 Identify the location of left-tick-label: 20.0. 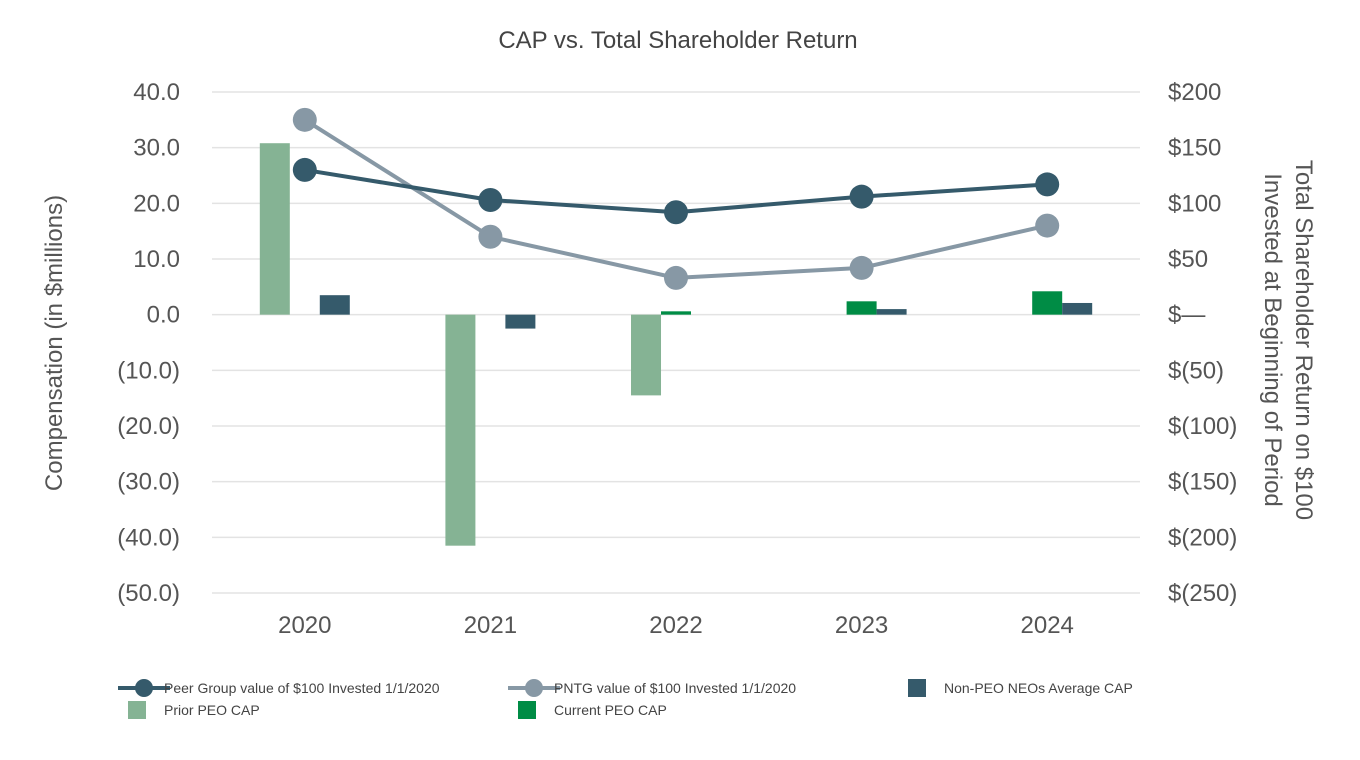
(156, 203).